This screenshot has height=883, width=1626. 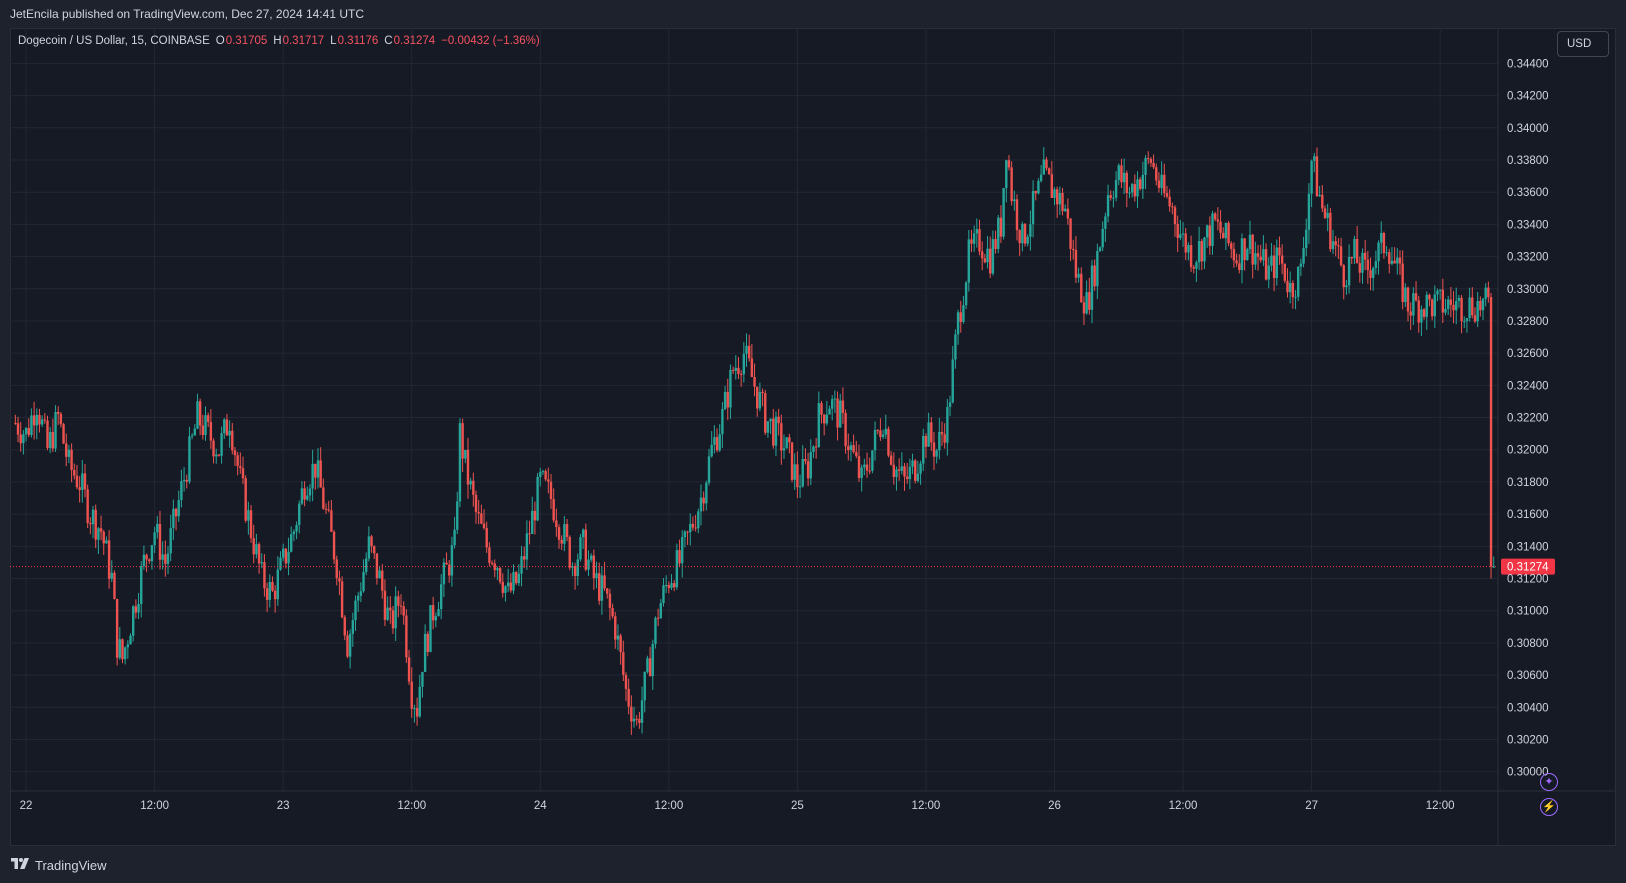 I want to click on price-tick-label: 0.33800, so click(x=1528, y=161).